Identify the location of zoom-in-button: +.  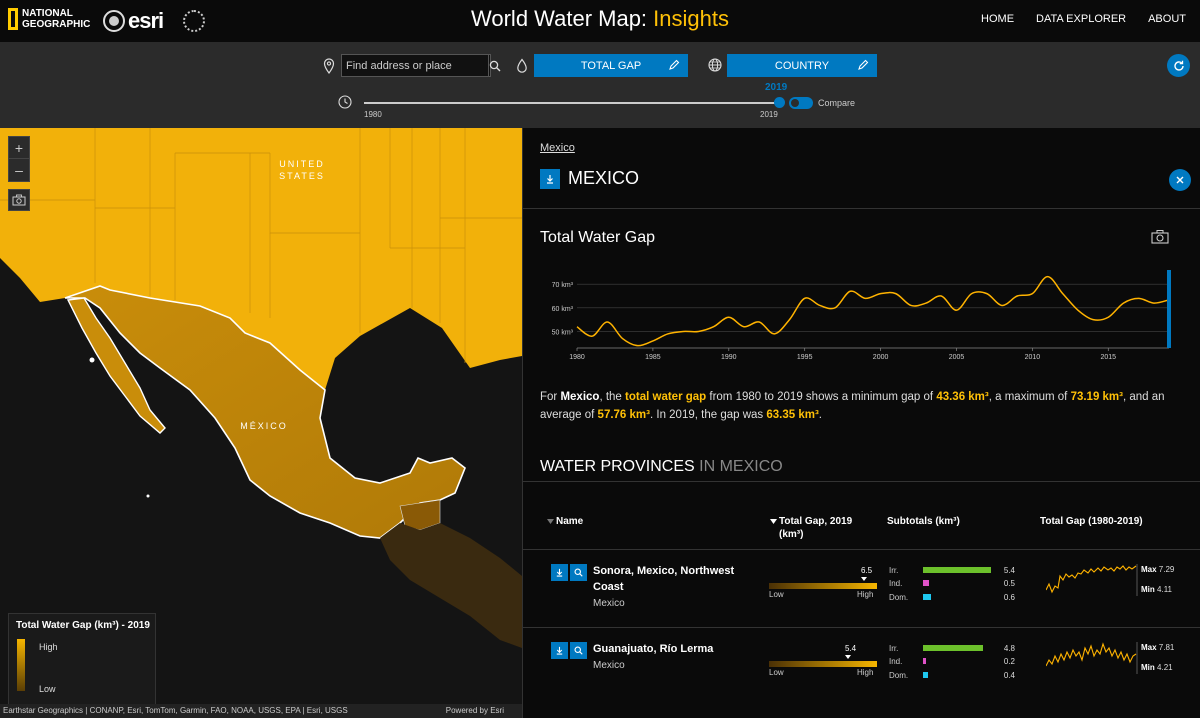
(19, 148).